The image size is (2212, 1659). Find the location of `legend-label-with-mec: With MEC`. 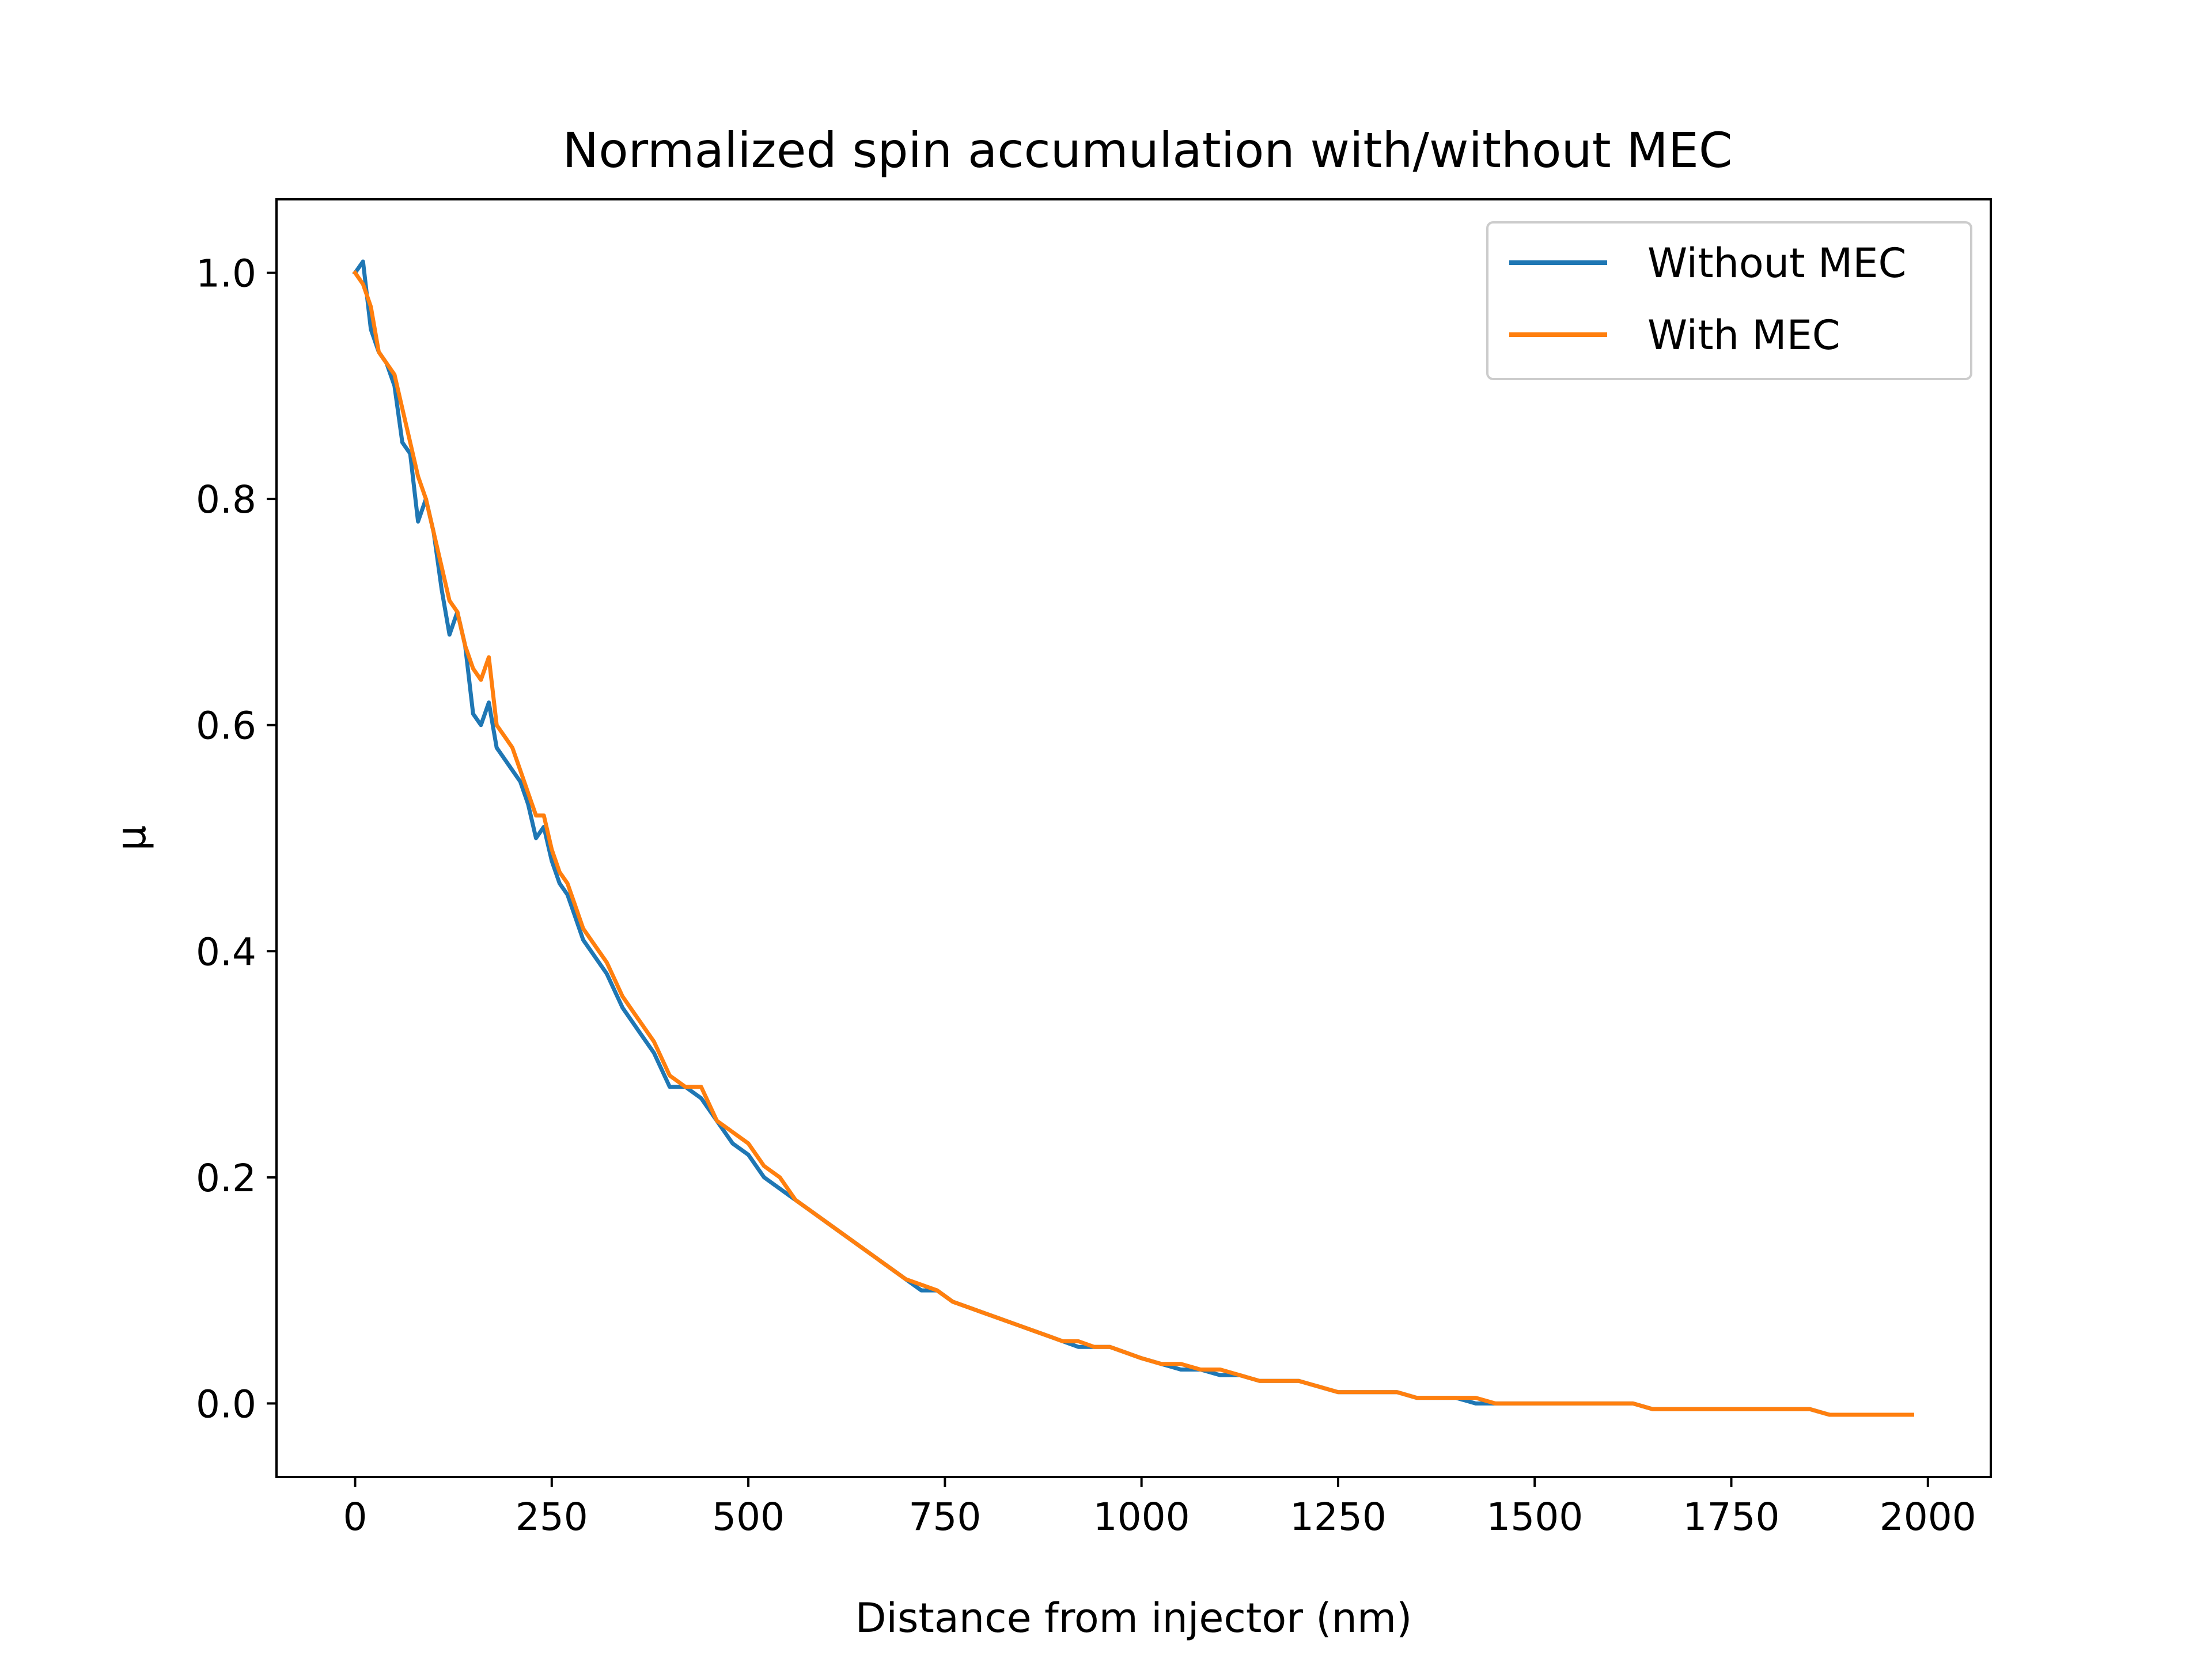

legend-label-with-mec: With MEC is located at coordinates (1743, 335).